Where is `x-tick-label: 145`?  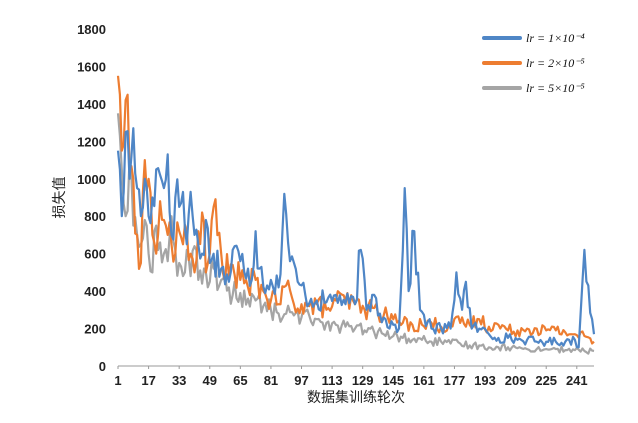 x-tick-label: 145 is located at coordinates (393, 380).